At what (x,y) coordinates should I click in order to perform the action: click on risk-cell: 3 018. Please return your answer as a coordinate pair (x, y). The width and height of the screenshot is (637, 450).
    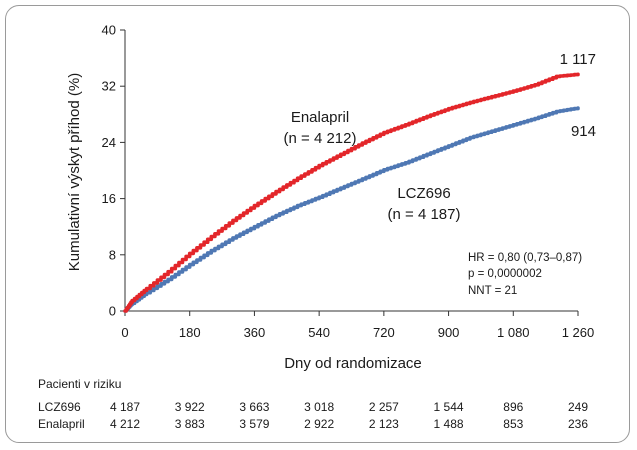
    Looking at the image, I should click on (319, 407).